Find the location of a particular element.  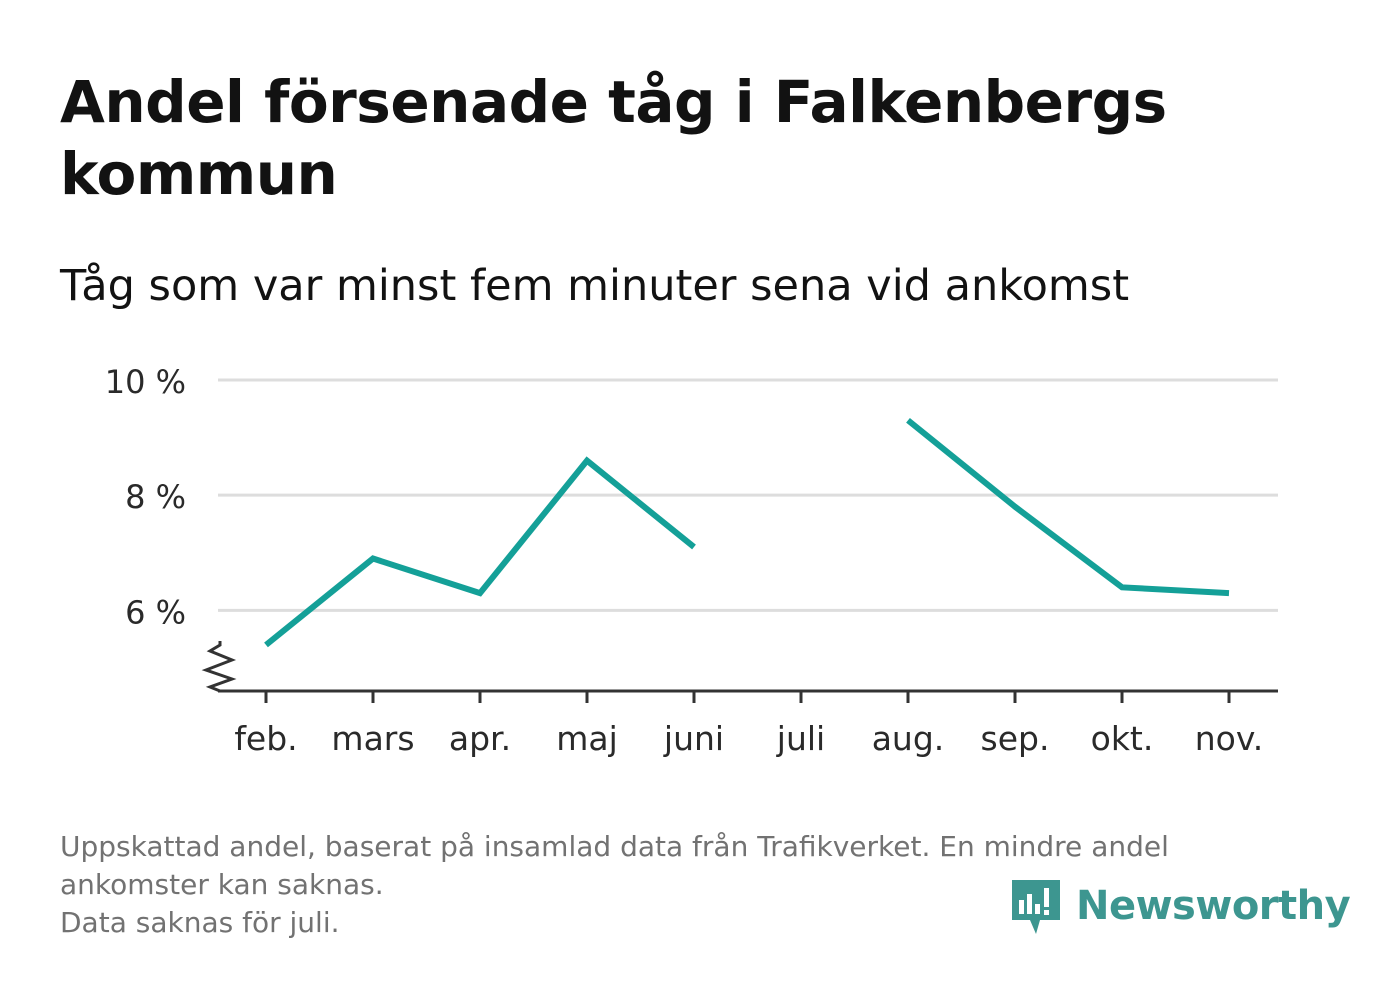

axis-break-icon is located at coordinates (219, 667).